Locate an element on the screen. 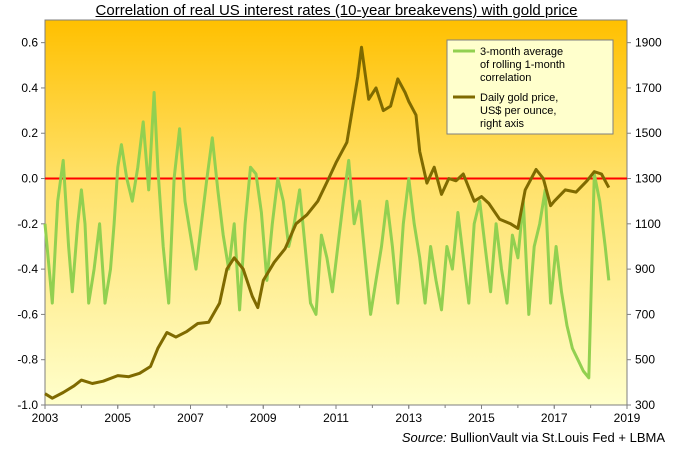  x-axis-ticks: 2003 2005 2007 2009 2011 2013 2015 2017 2019 is located at coordinates (336, 415).